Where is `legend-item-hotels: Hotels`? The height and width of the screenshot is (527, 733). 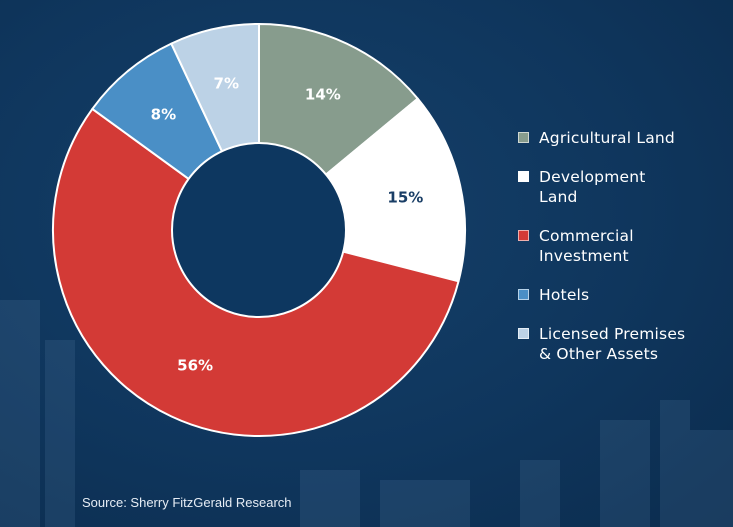
legend-item-hotels: Hotels is located at coordinates (620, 295).